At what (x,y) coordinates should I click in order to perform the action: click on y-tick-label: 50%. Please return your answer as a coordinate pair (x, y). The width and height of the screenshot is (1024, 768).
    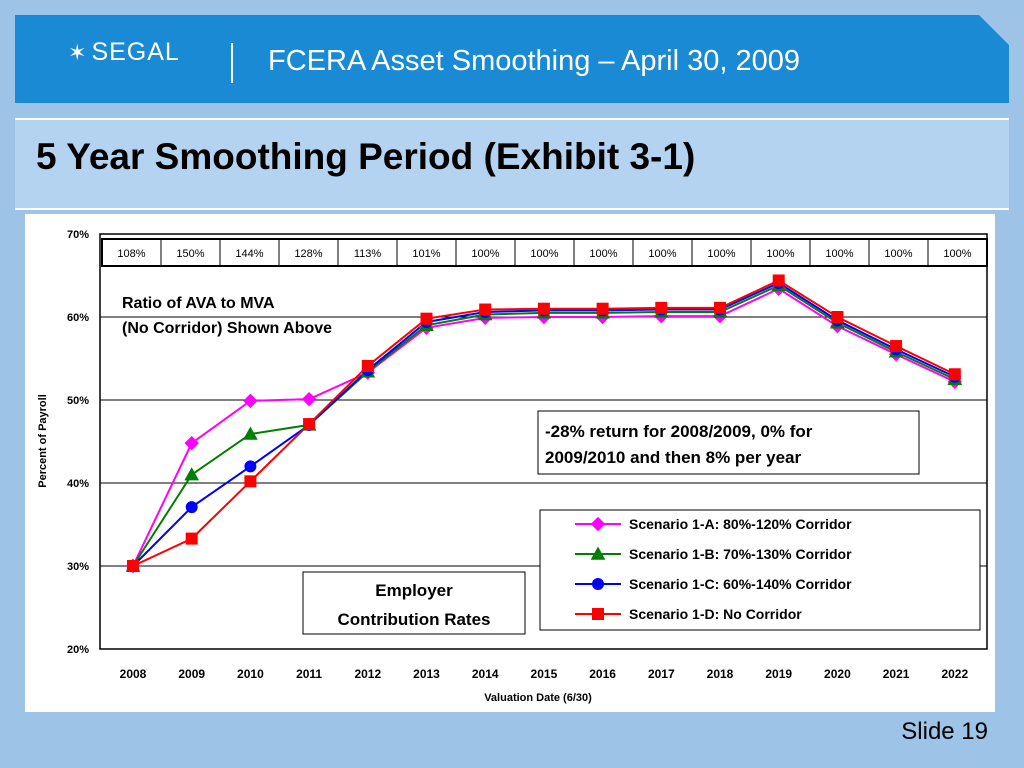
    Looking at the image, I should click on (78, 401).